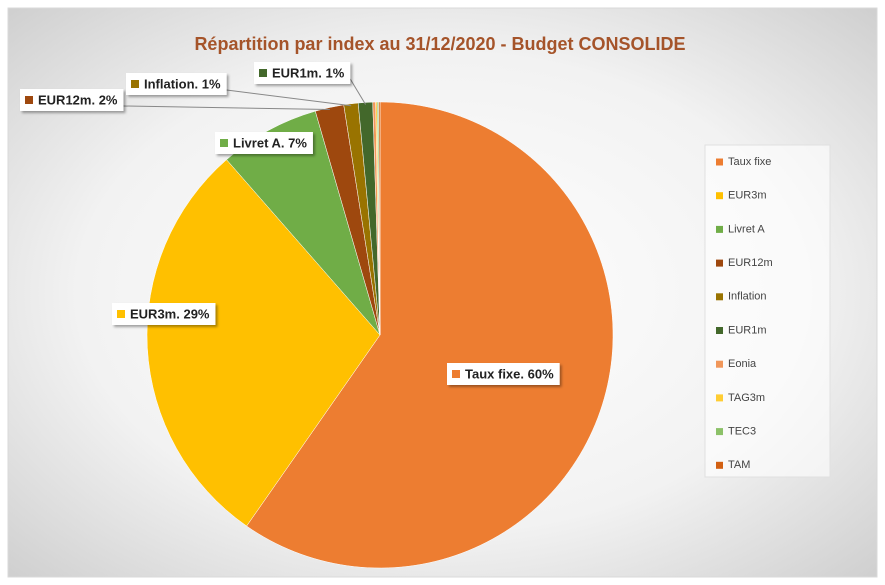  I want to click on legend-label: Taux fixe, so click(749, 162).